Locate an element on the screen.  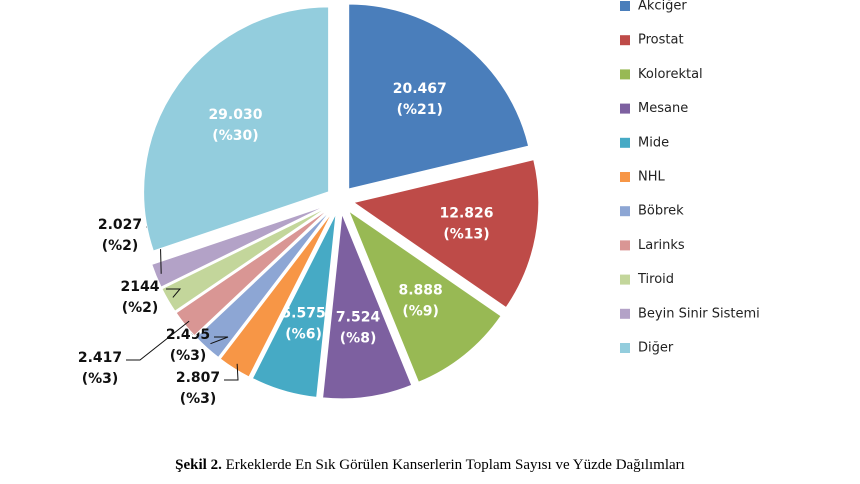
value-label: 2.495 is located at coordinates (188, 335).